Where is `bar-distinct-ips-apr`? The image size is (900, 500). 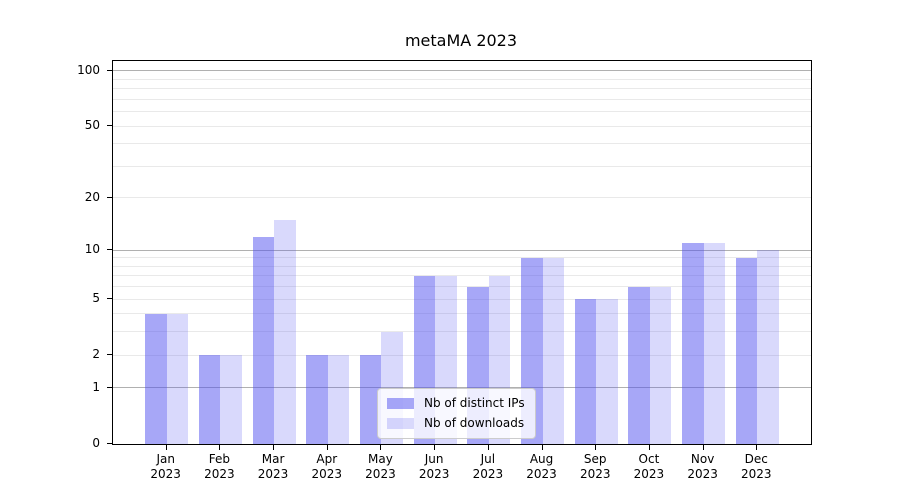 bar-distinct-ips-apr is located at coordinates (317, 399).